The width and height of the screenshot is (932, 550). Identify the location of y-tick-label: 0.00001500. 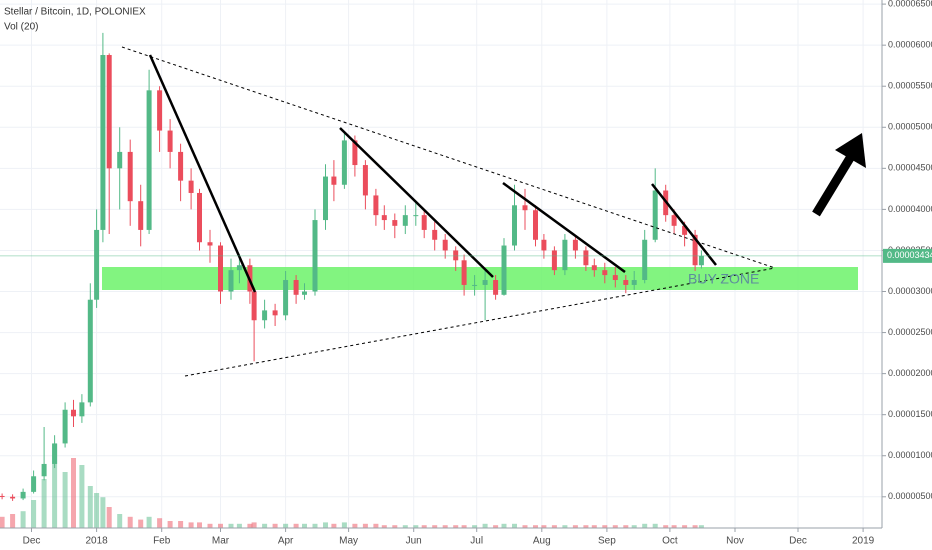
(910, 414).